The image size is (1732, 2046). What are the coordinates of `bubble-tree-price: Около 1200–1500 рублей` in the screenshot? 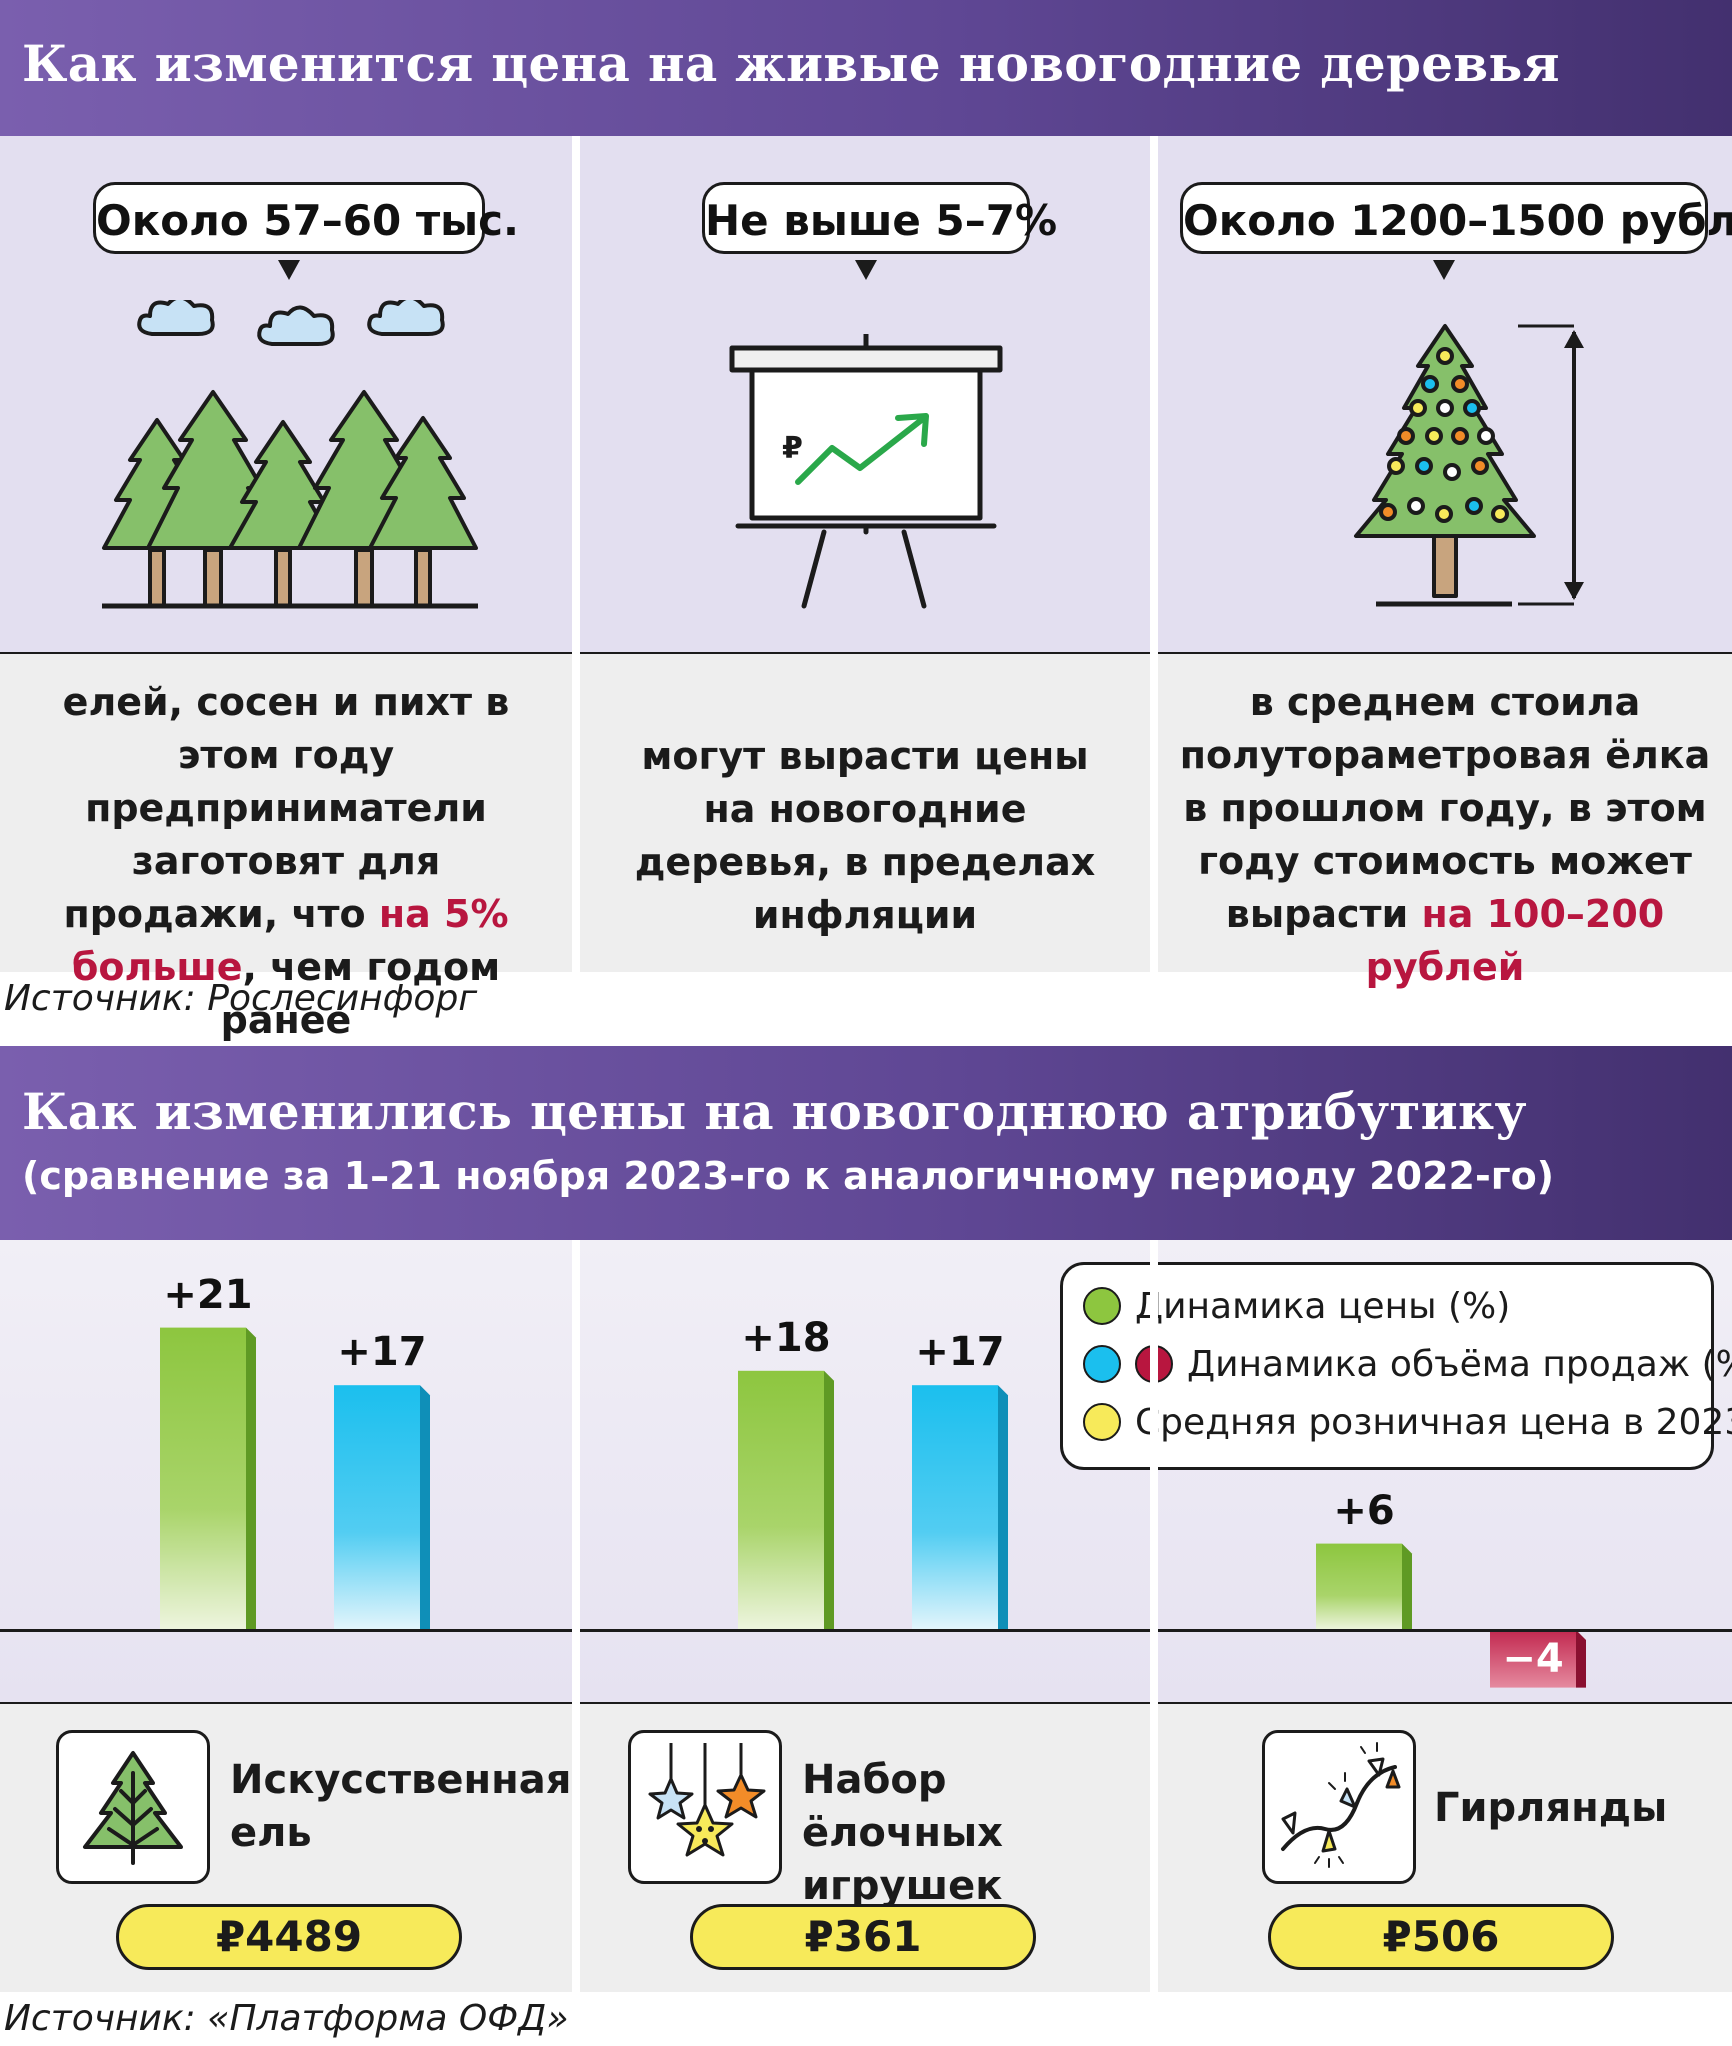 It's located at (1456, 218).